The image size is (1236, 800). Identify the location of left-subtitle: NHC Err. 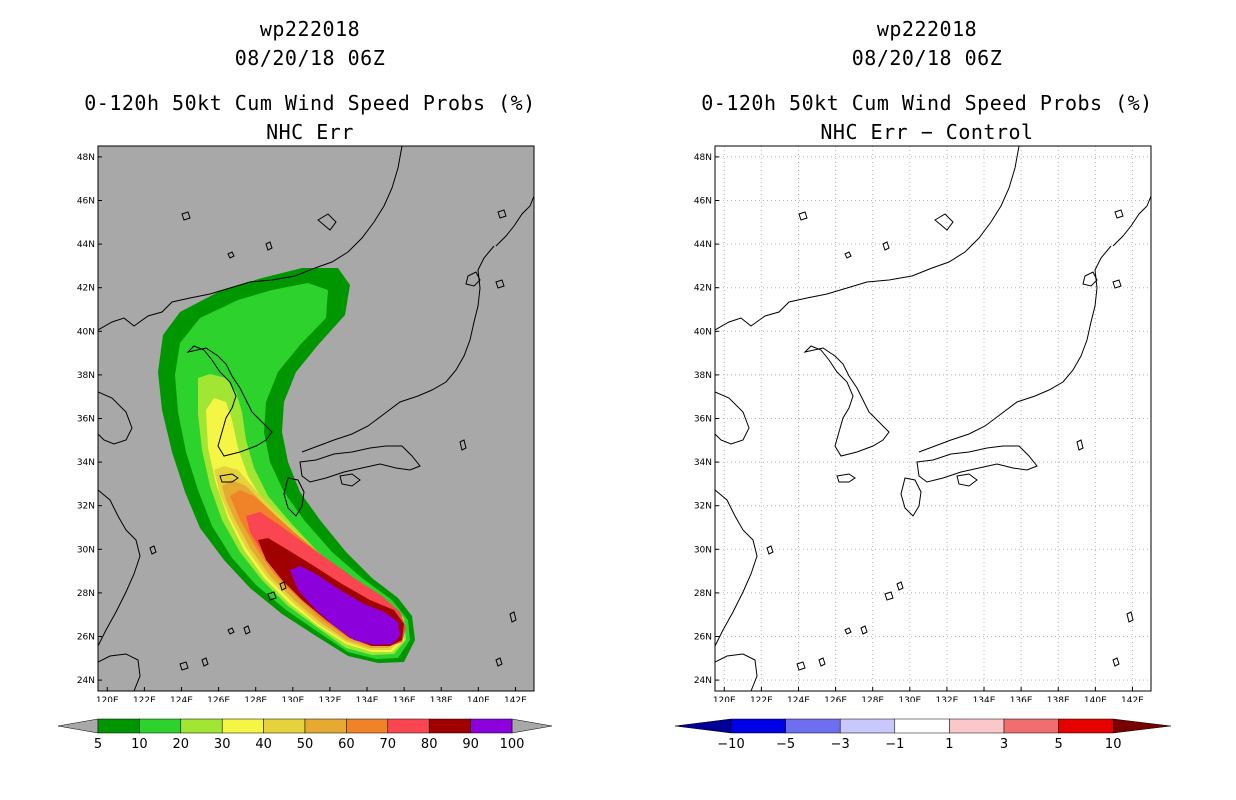
(310, 132).